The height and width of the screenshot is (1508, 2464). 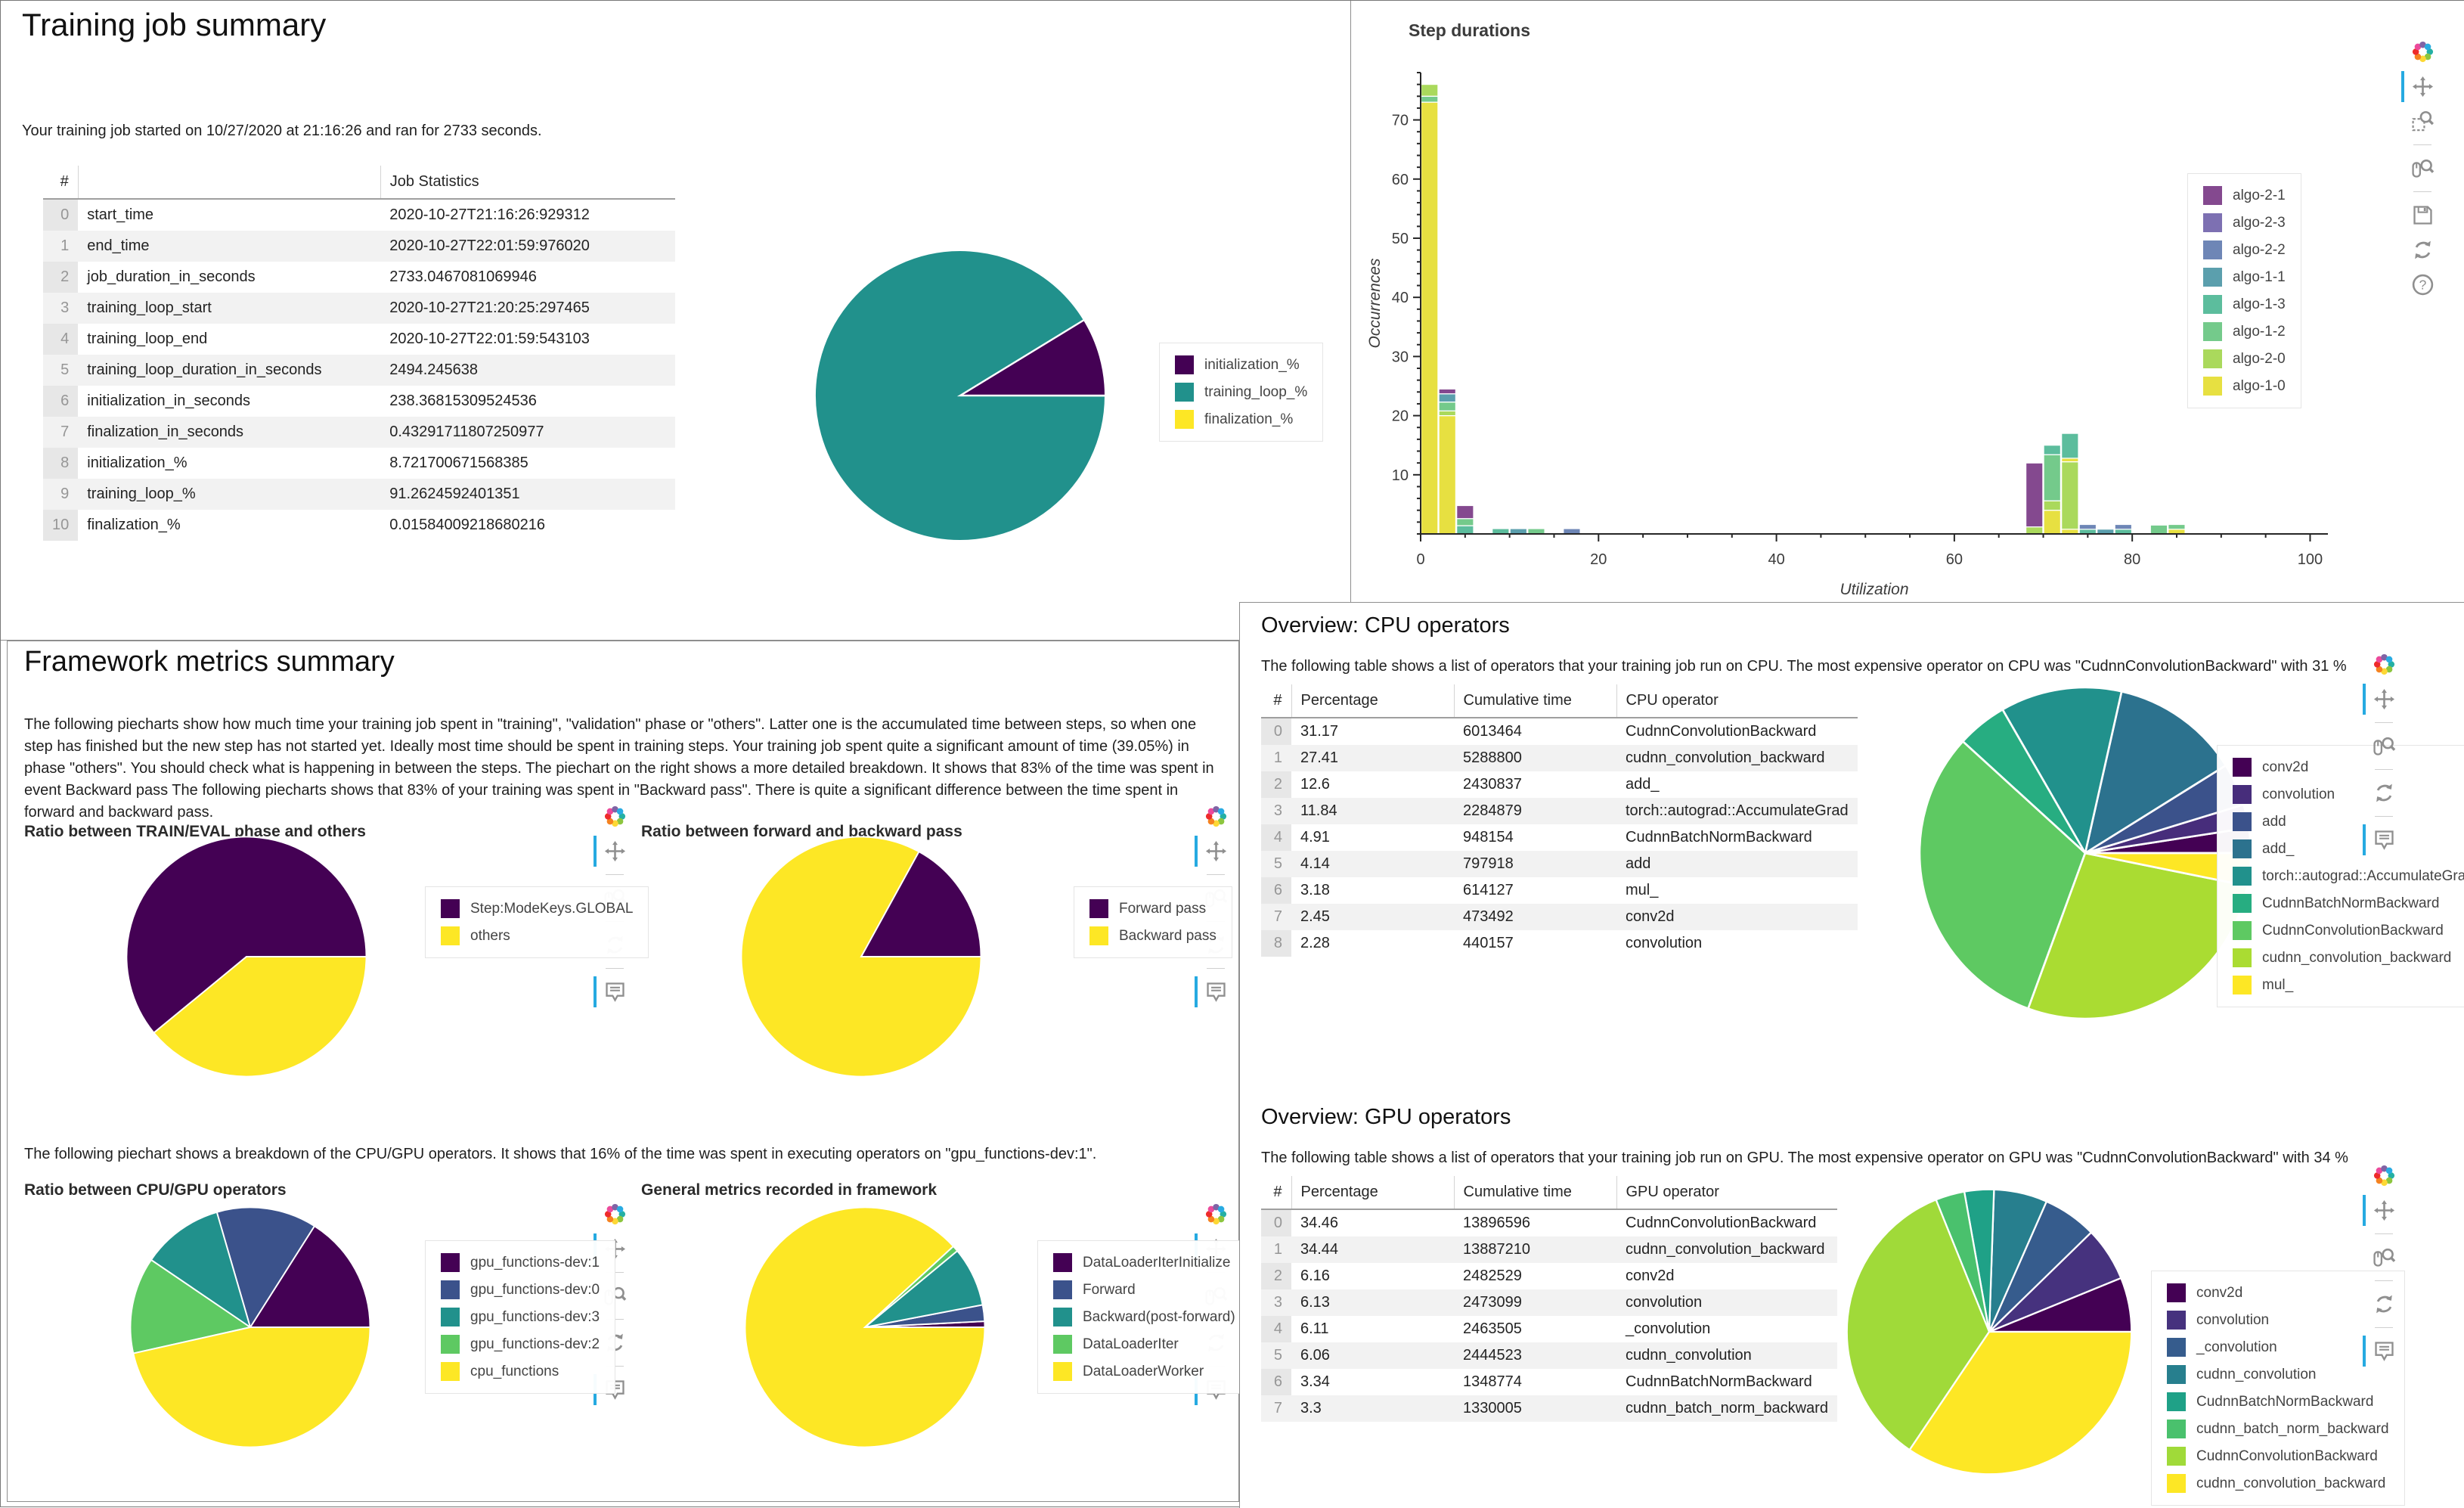 I want to click on forward-backward-pie-chart, so click(x=861, y=957).